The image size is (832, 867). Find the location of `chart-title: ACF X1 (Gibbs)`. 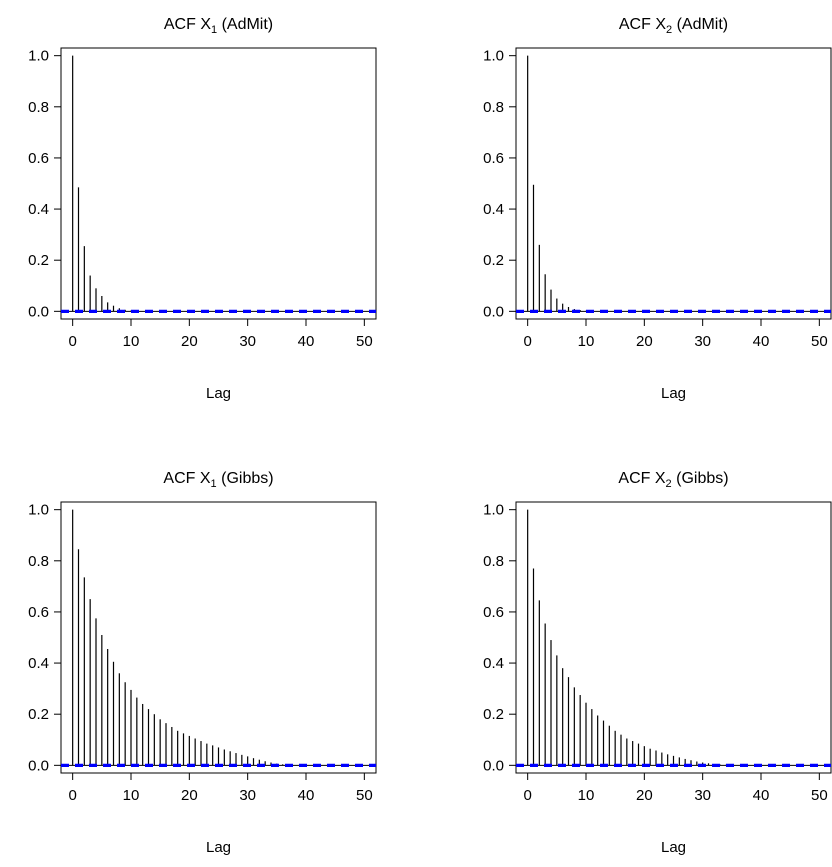

chart-title: ACF X1 (Gibbs) is located at coordinates (218, 480).